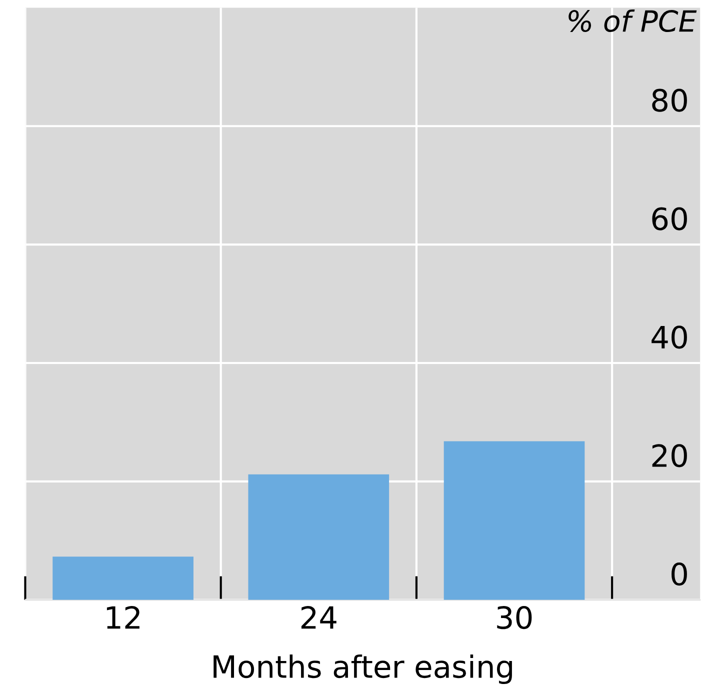 The width and height of the screenshot is (721, 700). Describe the element at coordinates (679, 574) in the screenshot. I see `y-tick-label: 0` at that location.